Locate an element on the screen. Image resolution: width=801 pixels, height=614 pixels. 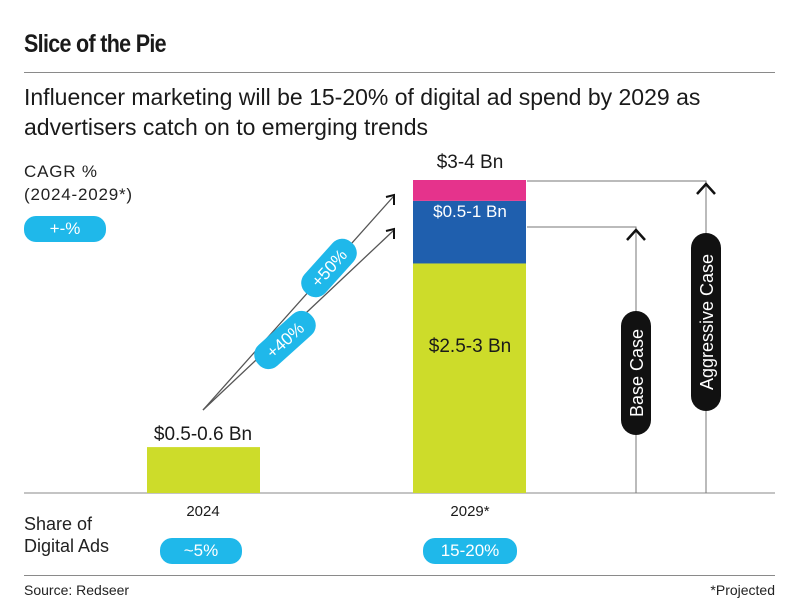
growth-pill-50: +50% is located at coordinates (329, 268).